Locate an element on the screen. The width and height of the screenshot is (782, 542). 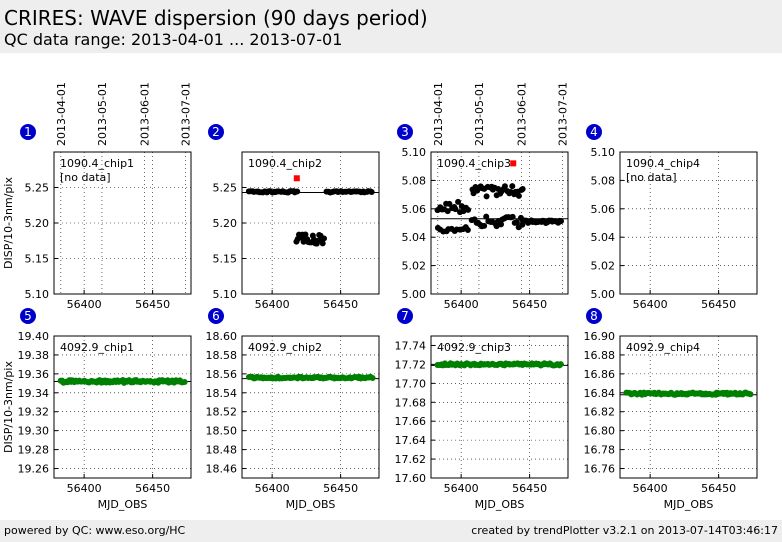
panel-number: 6 is located at coordinates (216, 316).